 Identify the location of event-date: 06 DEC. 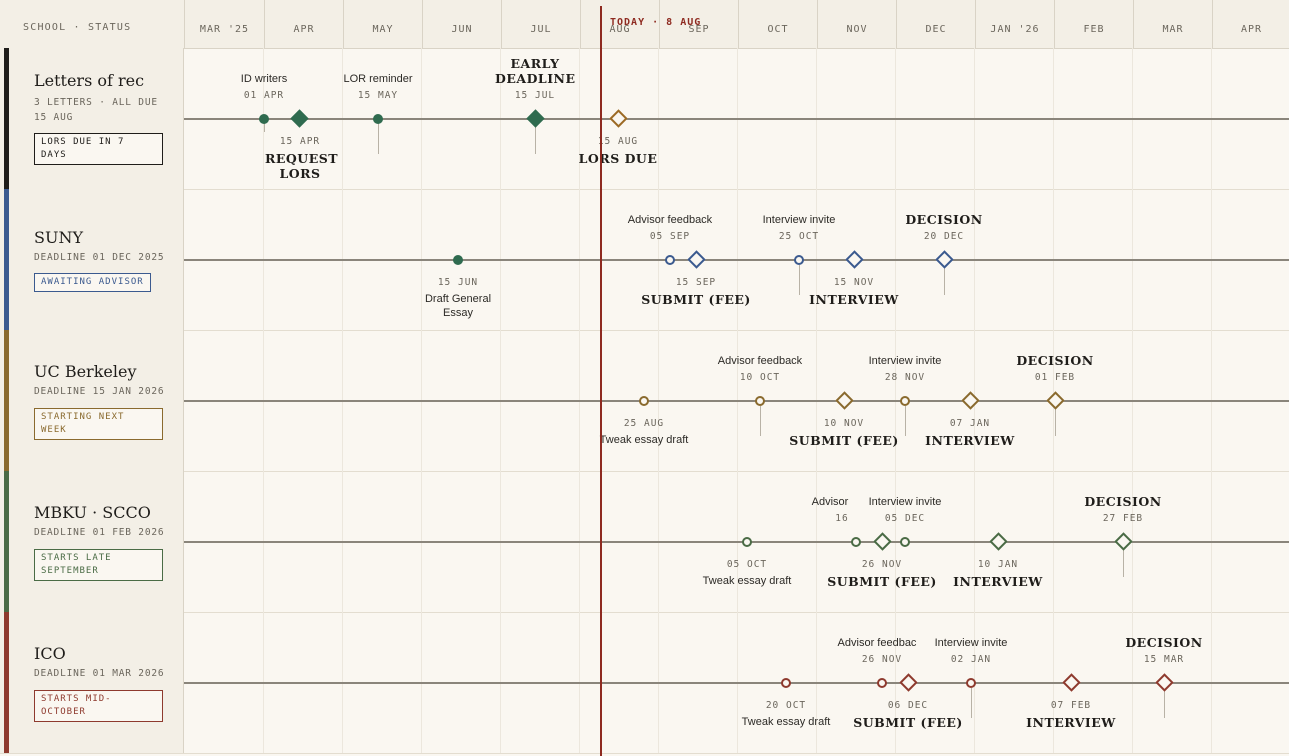
(908, 705).